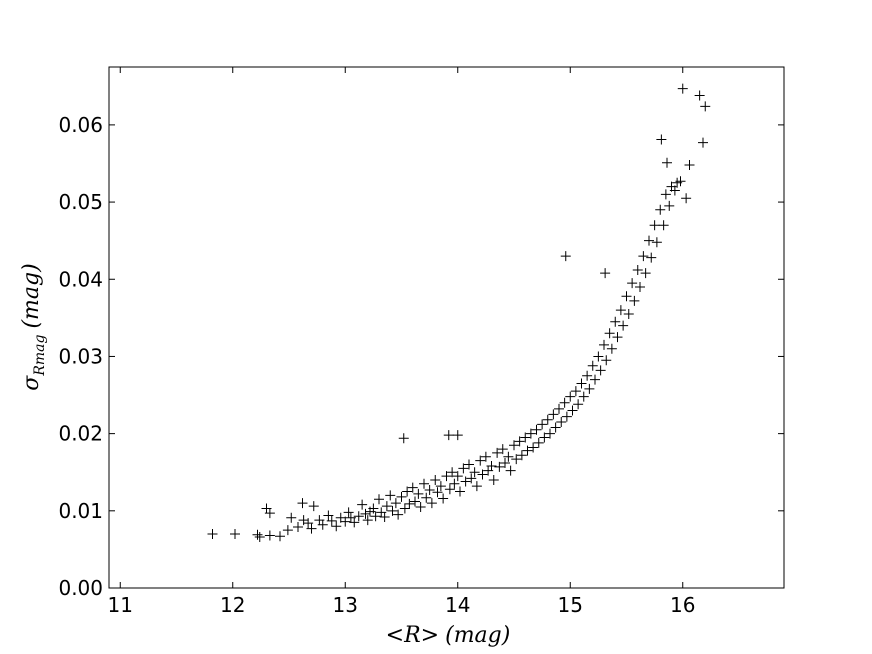  I want to click on y-tick-label: 0.00, so click(80, 588).